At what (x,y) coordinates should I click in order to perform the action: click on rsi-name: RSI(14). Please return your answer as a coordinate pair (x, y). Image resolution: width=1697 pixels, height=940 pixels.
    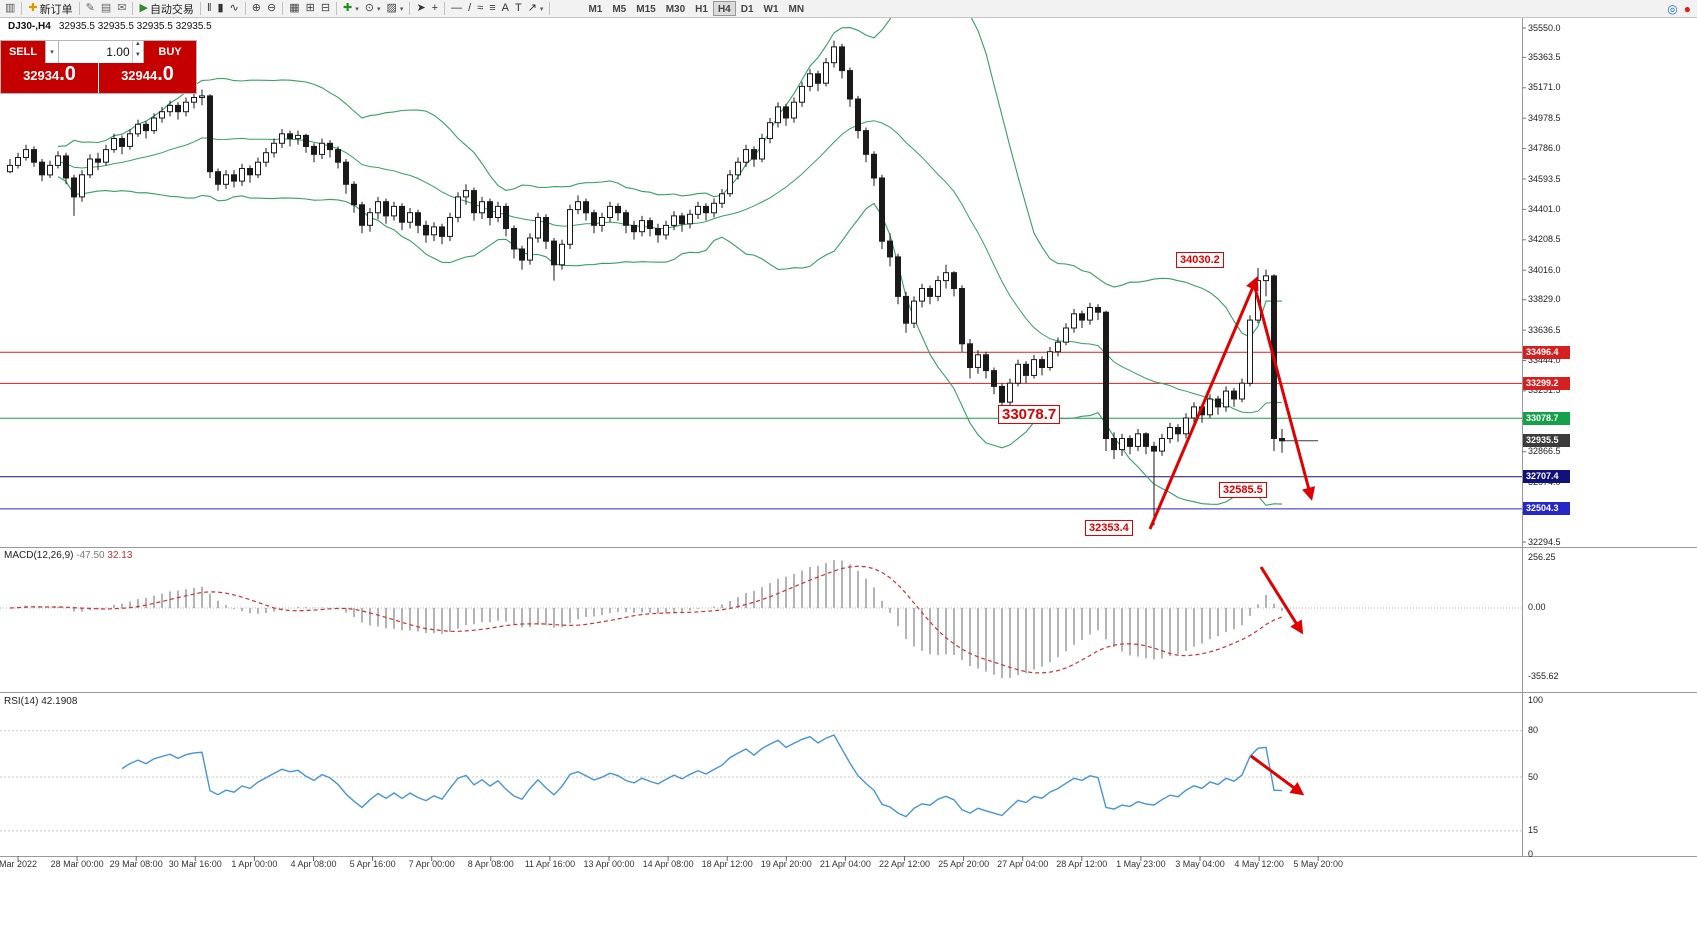
    Looking at the image, I should click on (21, 701).